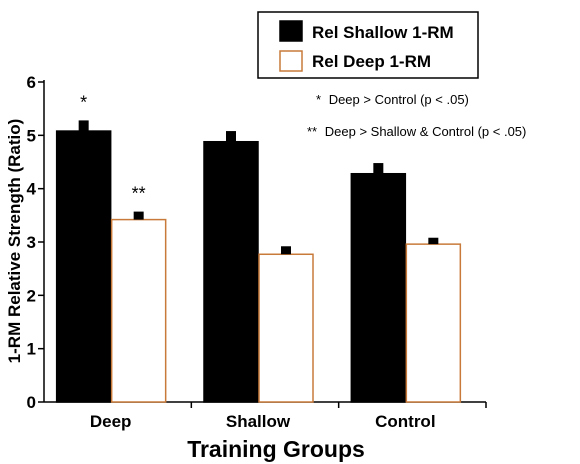  Describe the element at coordinates (139, 194) in the screenshot. I see `significance-marker-2: **` at that location.